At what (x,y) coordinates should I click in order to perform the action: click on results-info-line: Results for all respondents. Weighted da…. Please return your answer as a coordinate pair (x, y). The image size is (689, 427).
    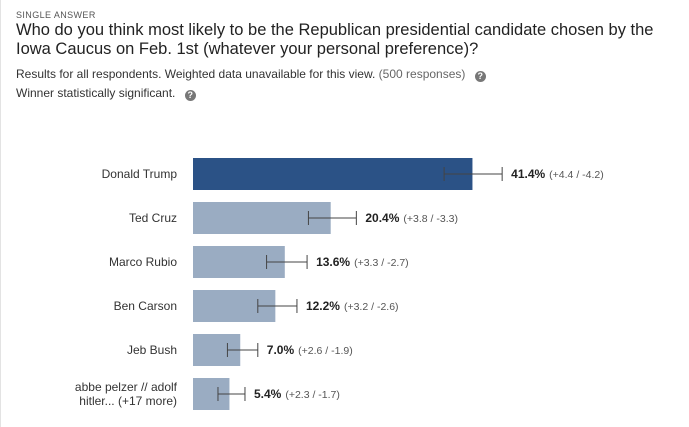
    Looking at the image, I should click on (251, 74).